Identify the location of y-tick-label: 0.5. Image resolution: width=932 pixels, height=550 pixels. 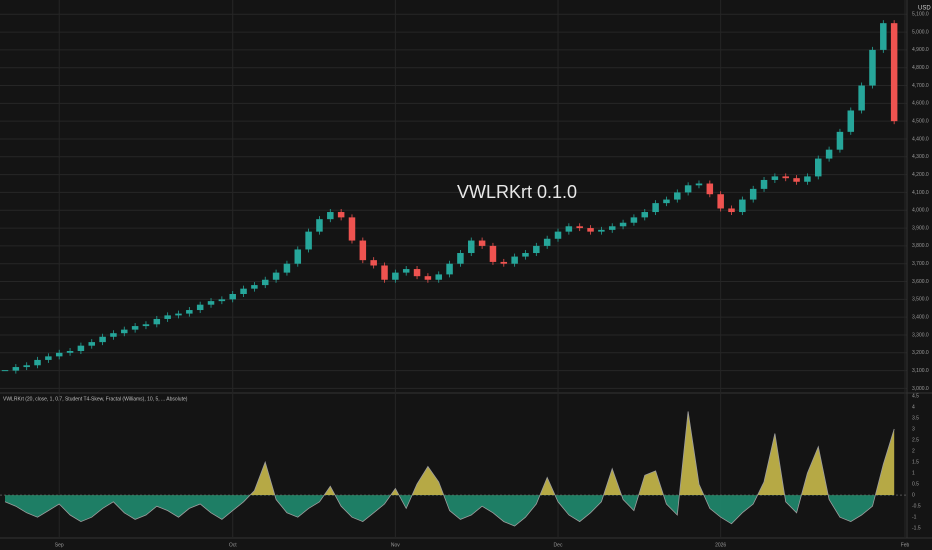
(915, 484).